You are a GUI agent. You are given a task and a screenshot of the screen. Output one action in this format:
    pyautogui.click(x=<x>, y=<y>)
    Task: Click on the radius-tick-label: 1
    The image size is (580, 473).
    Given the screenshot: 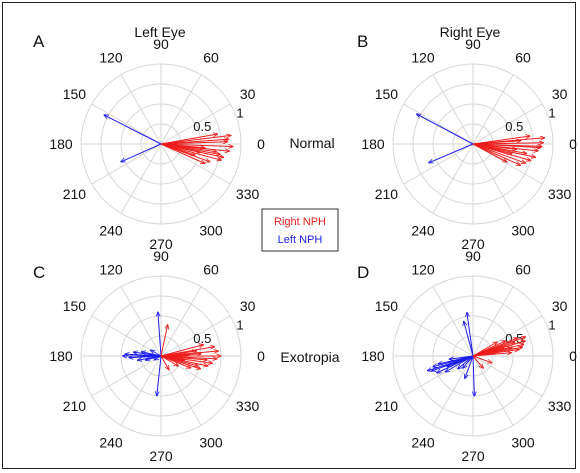 What is the action you would take?
    pyautogui.click(x=551, y=112)
    